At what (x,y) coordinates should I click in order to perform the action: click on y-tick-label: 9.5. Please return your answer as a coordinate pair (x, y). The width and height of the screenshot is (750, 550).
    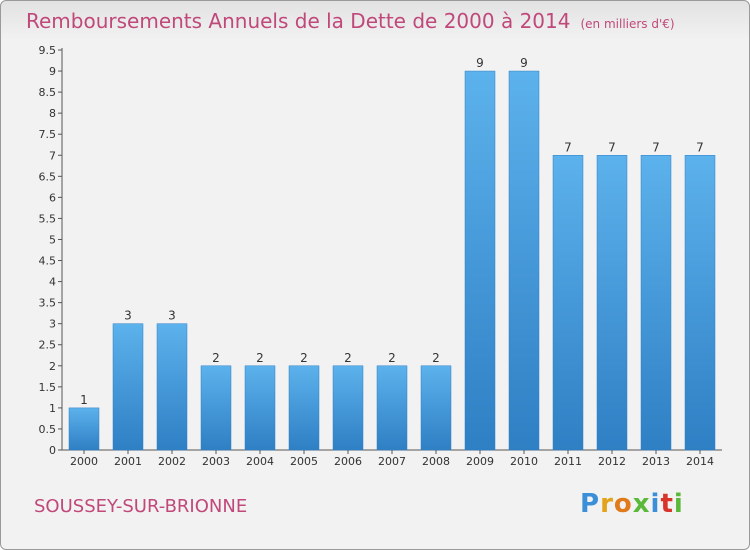
    Looking at the image, I should click on (48, 50).